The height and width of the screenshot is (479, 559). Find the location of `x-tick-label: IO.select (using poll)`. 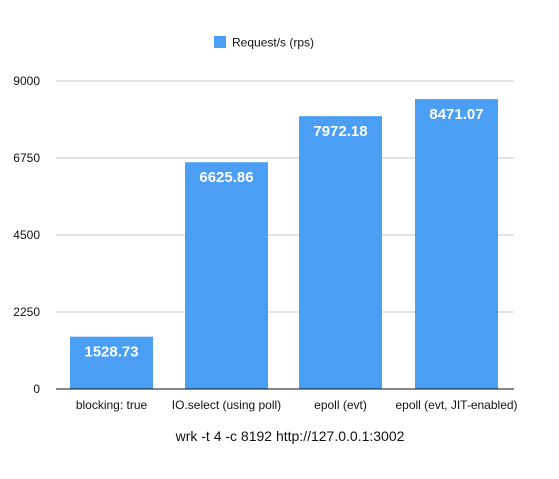

x-tick-label: IO.select (using poll) is located at coordinates (226, 405).